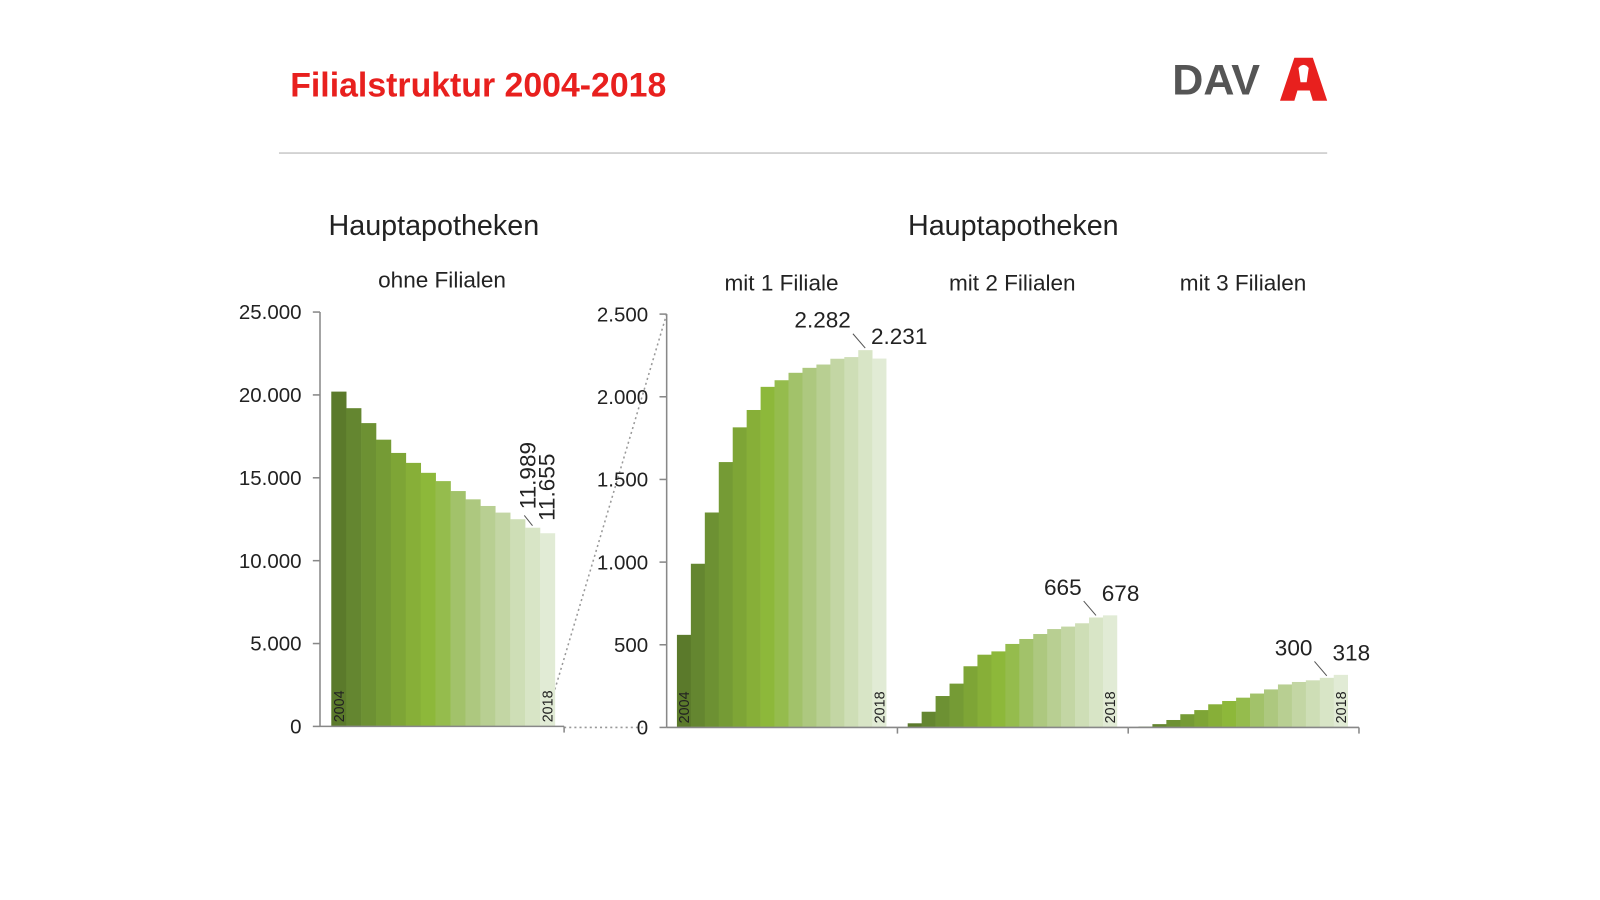  What do you see at coordinates (822, 320) in the screenshot?
I see `value-label: 2.282` at bounding box center [822, 320].